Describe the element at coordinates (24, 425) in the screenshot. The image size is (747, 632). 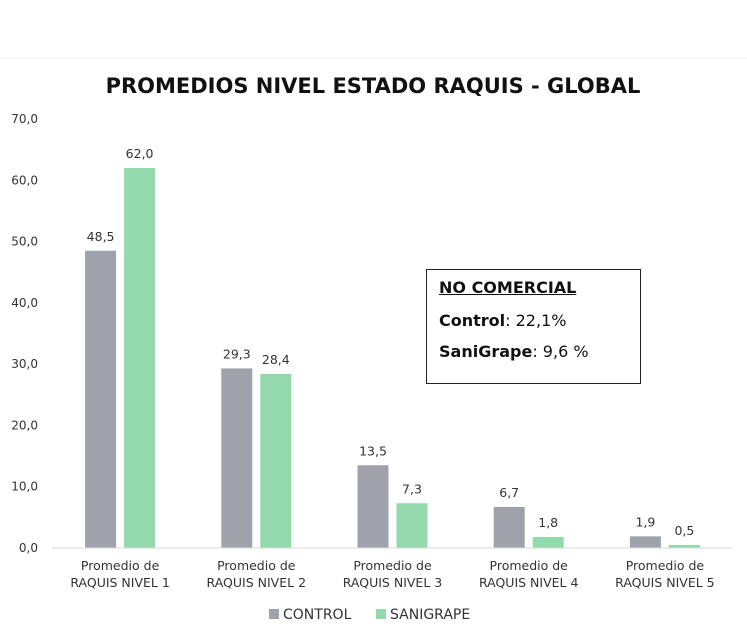
I see `y-tick-label: 20,0` at that location.